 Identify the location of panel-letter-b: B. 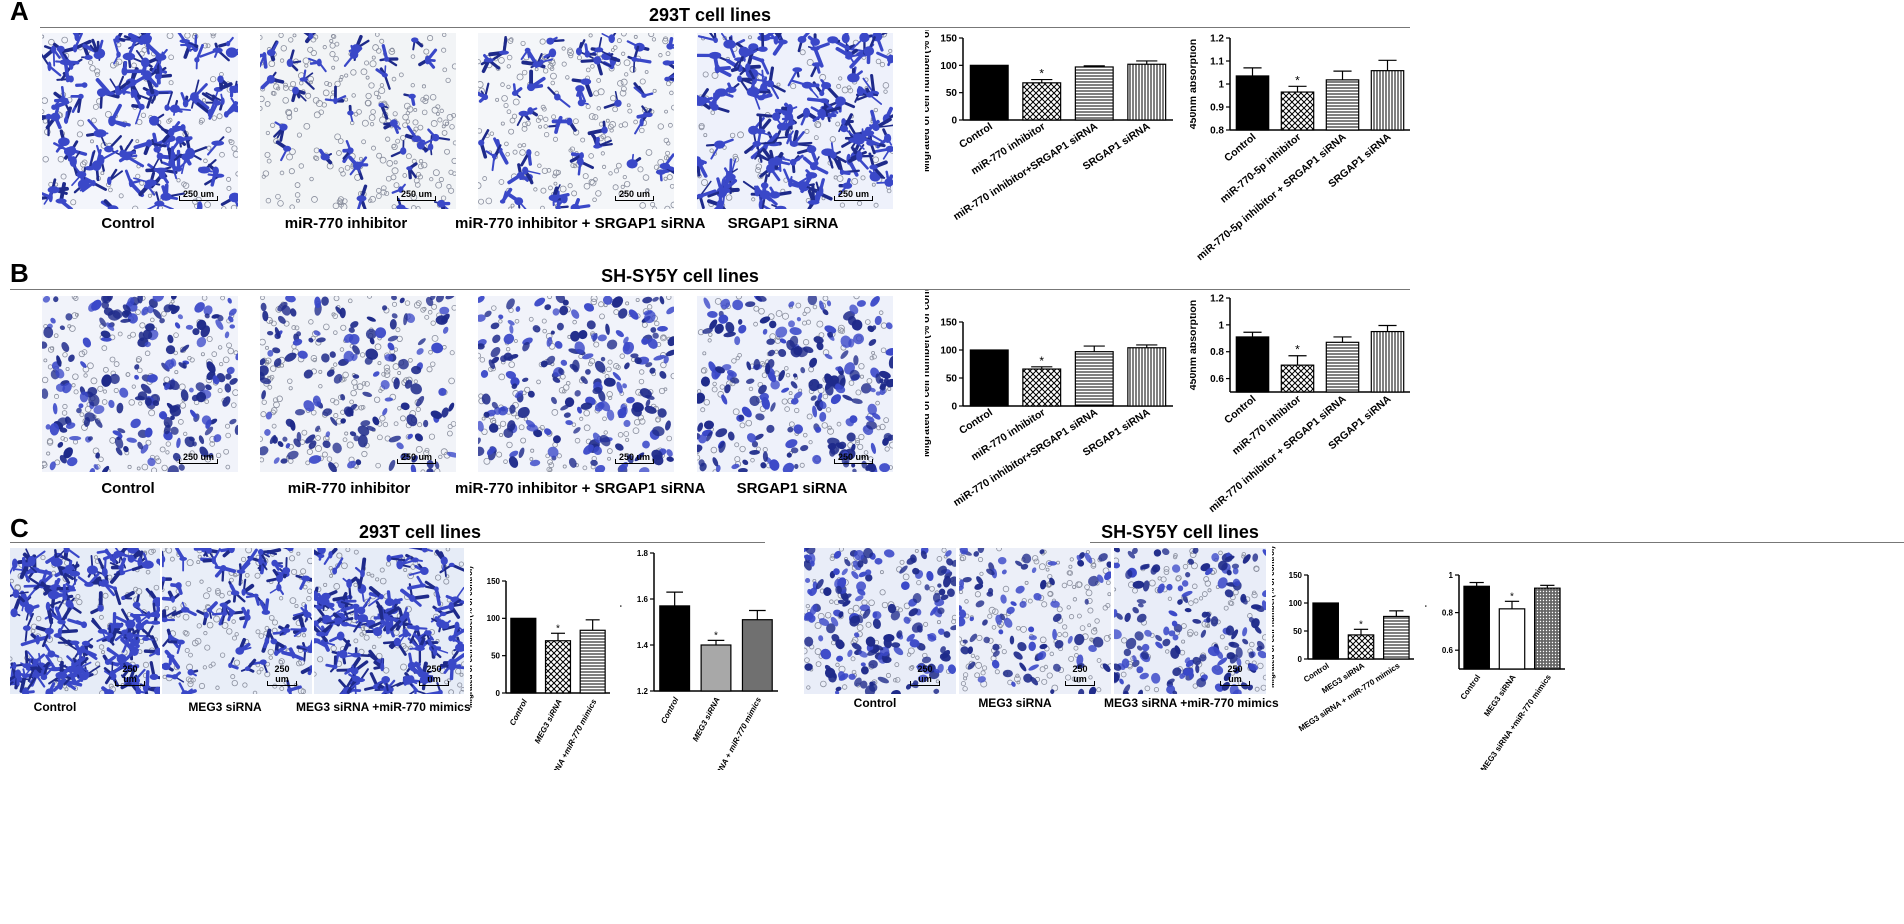
(19, 273).